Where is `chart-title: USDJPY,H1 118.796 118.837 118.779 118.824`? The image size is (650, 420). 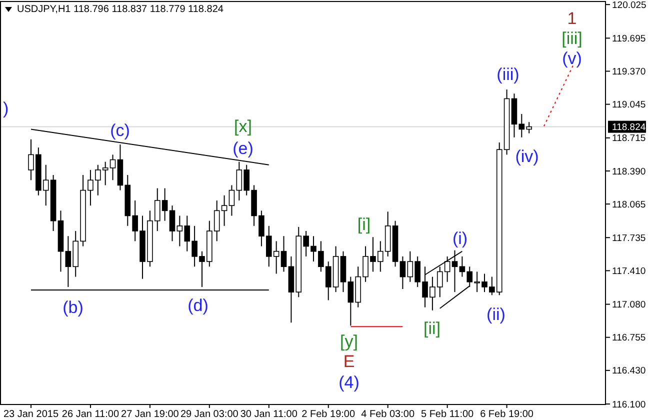 chart-title: USDJPY,H1 118.796 118.837 118.779 118.824 is located at coordinates (120, 9).